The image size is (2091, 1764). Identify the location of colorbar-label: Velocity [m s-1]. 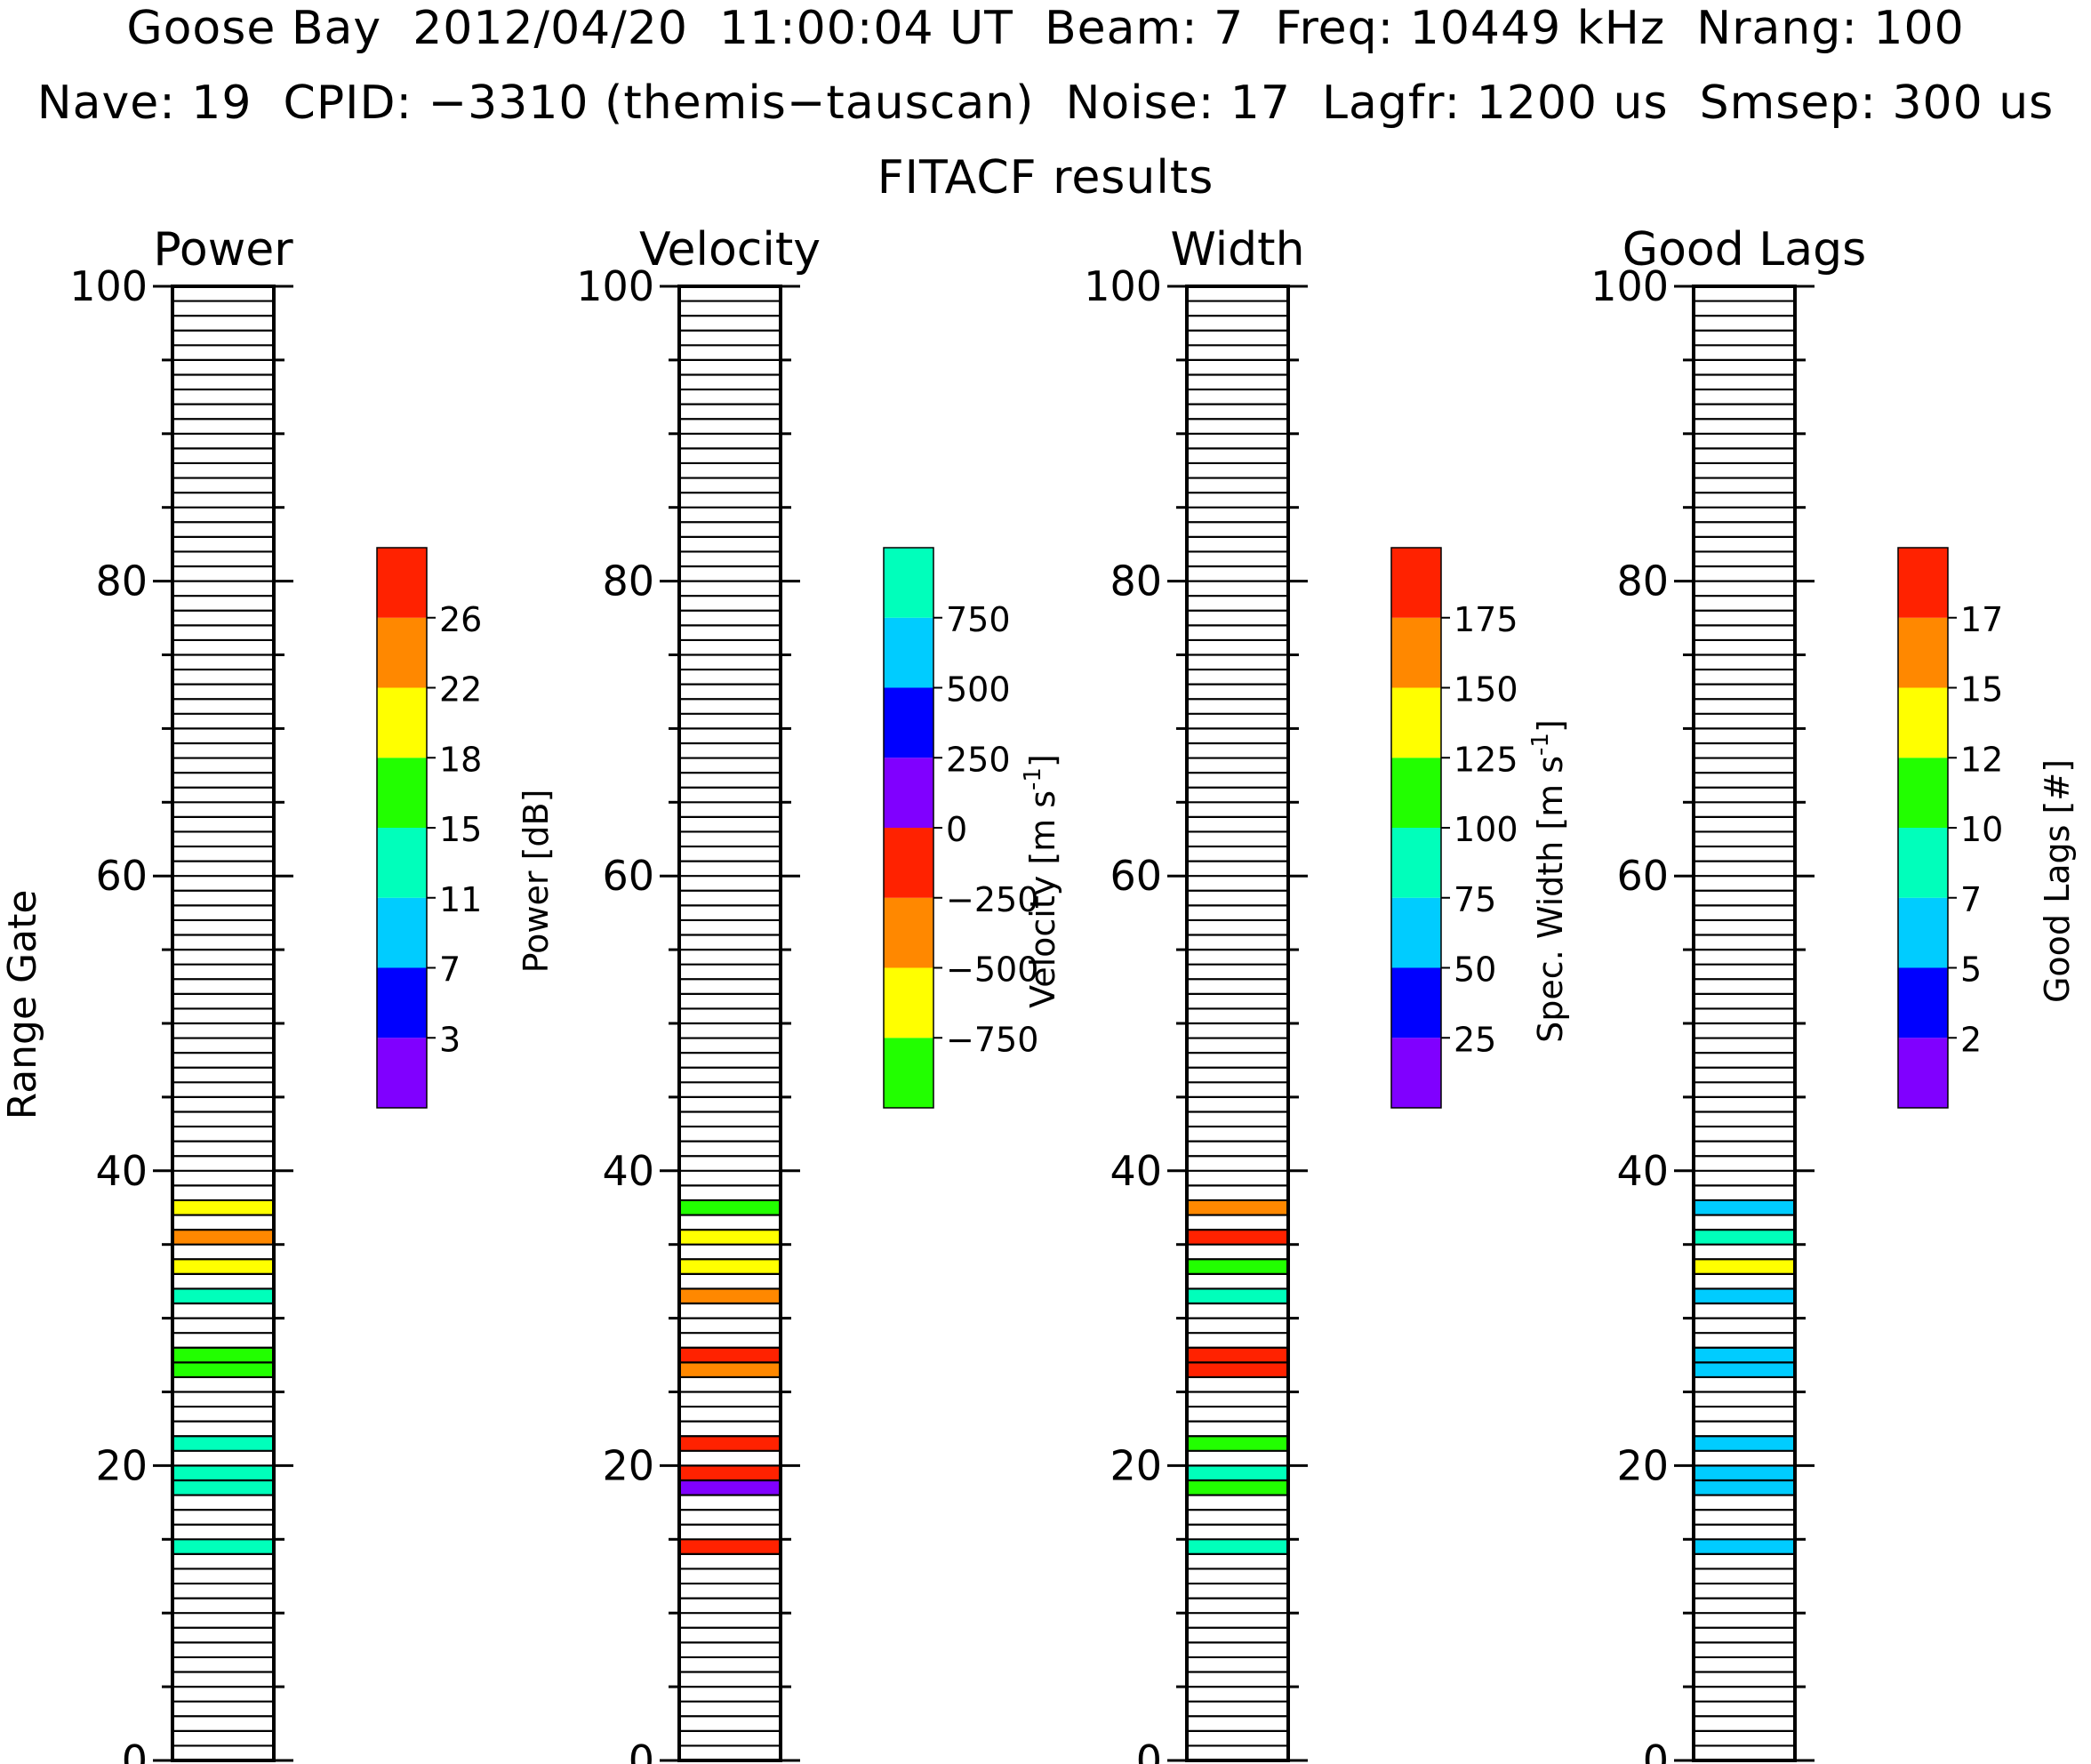
(1041, 881).